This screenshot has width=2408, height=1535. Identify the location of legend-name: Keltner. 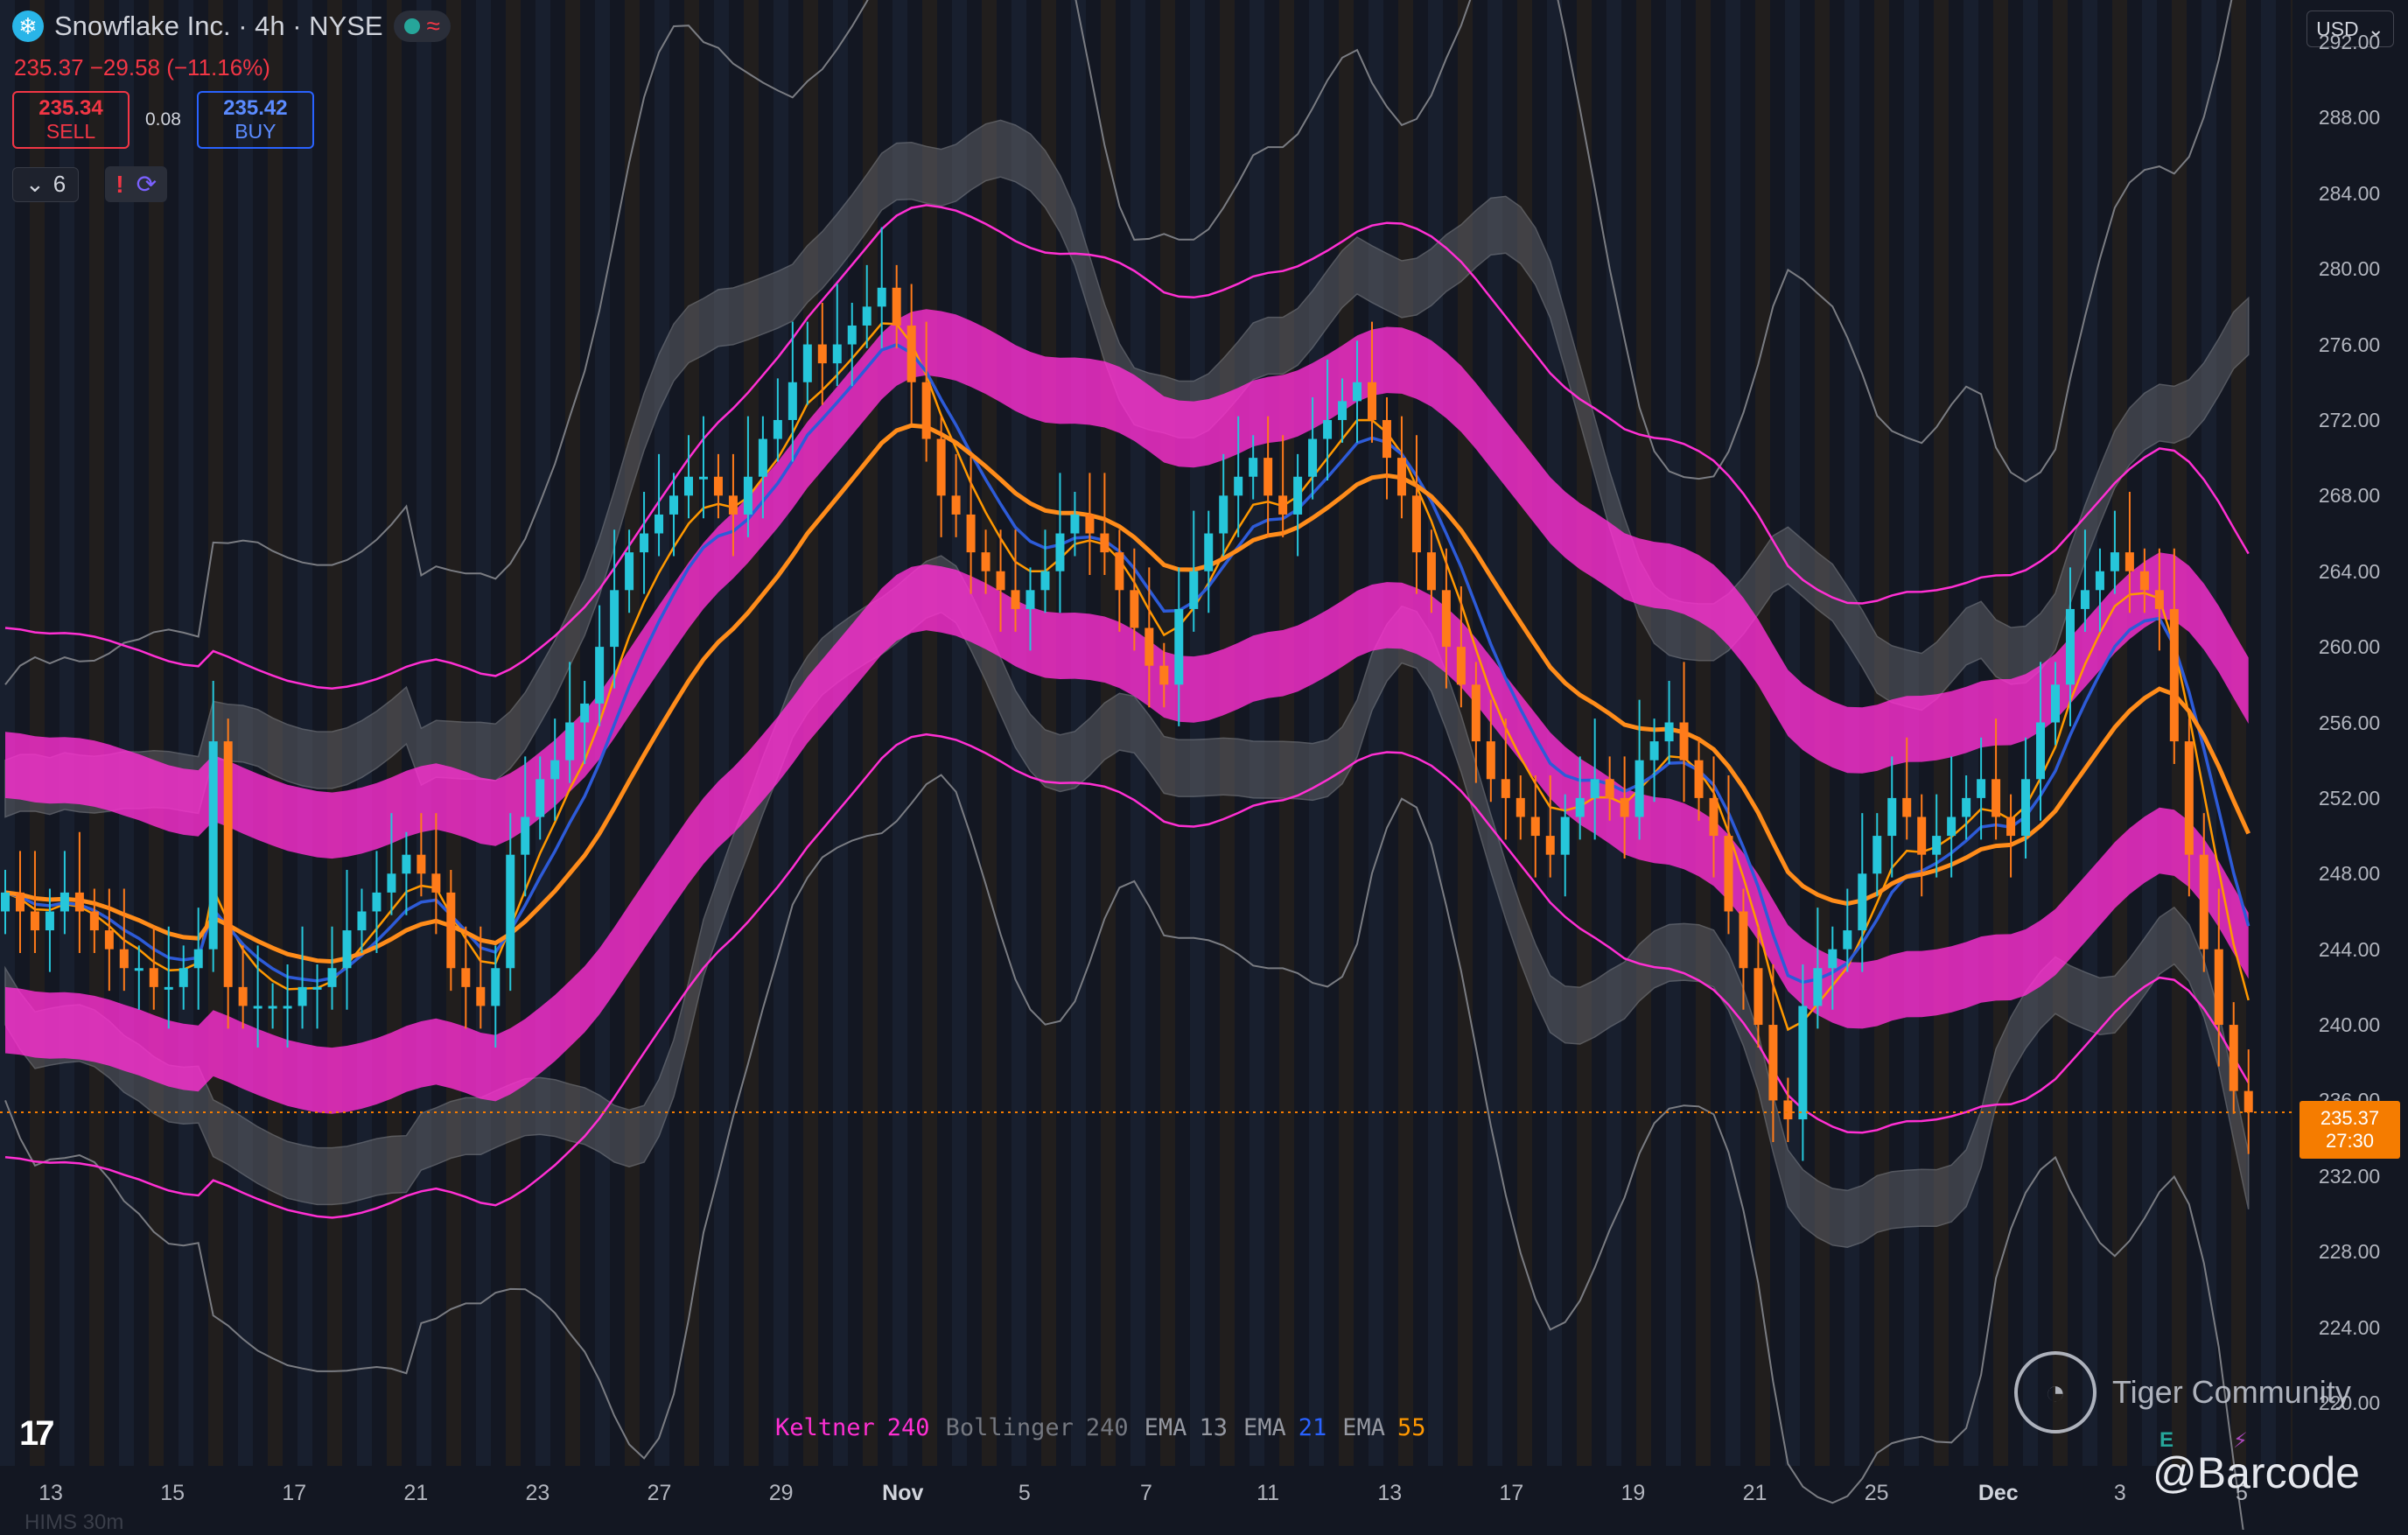
(825, 1428).